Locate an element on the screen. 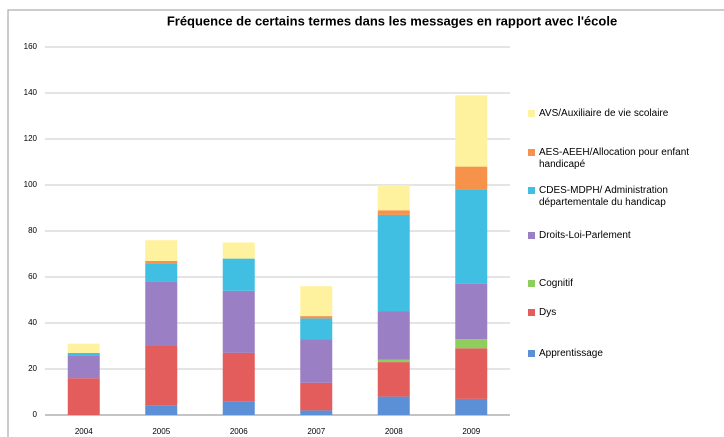 This screenshot has height=437, width=724. legend-label: Droits-Loi-Parlement is located at coordinates (585, 235).